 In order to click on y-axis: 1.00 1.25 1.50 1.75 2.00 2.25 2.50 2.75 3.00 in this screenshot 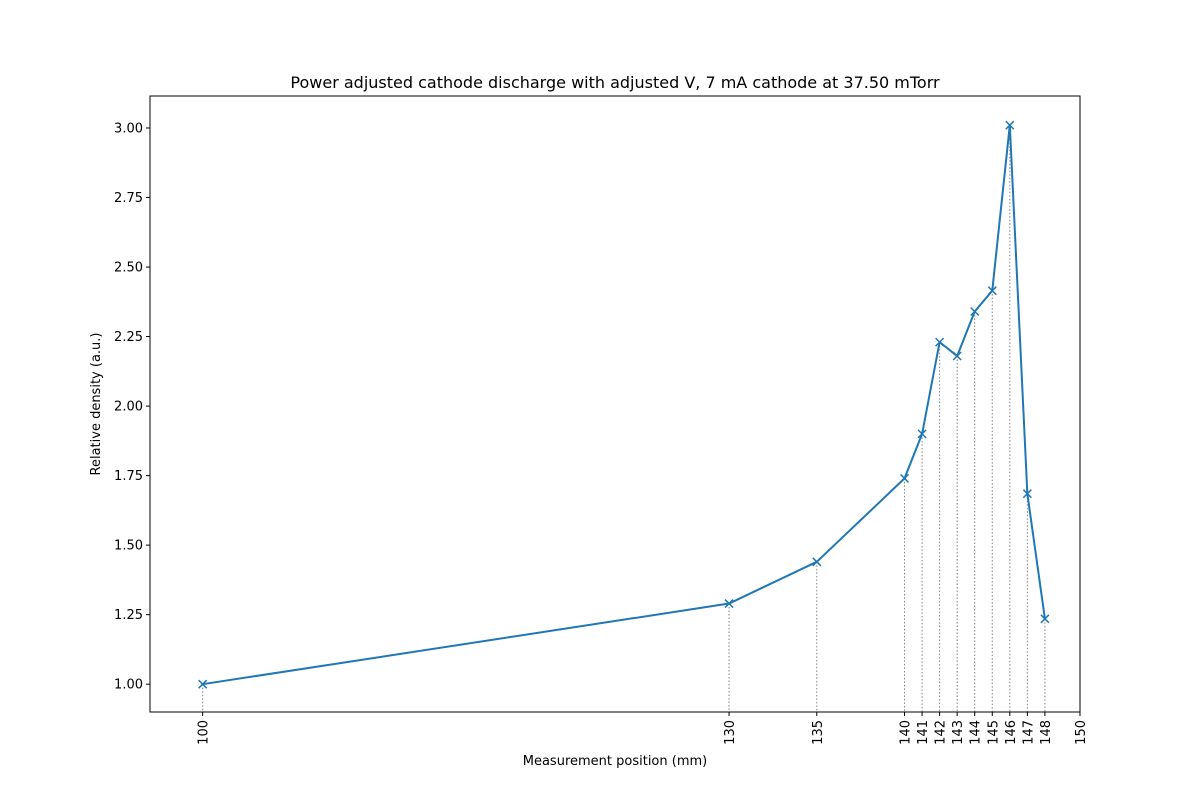, I will do `click(132, 407)`.